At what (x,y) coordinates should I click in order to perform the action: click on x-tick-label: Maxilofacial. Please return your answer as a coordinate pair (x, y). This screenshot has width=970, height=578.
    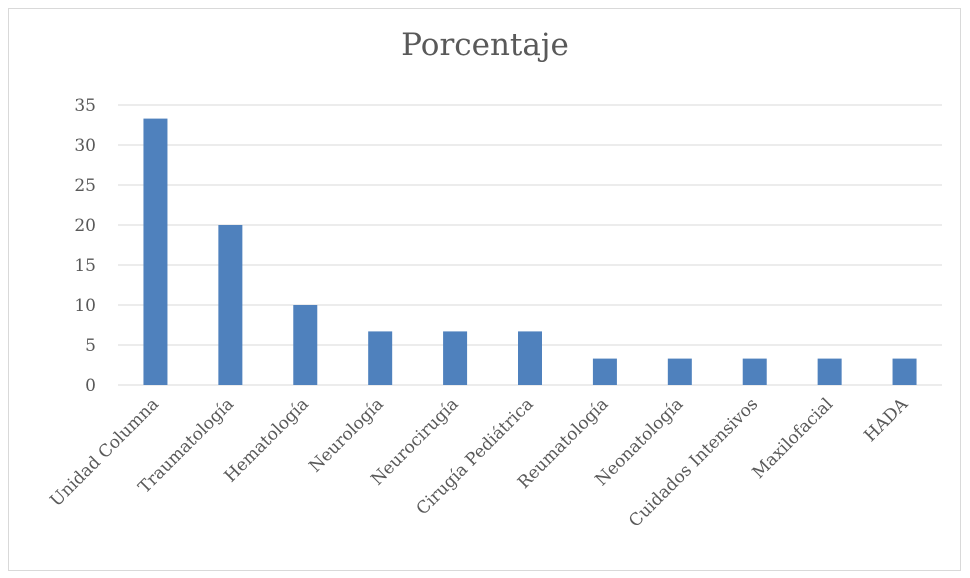
    Looking at the image, I should click on (793, 438).